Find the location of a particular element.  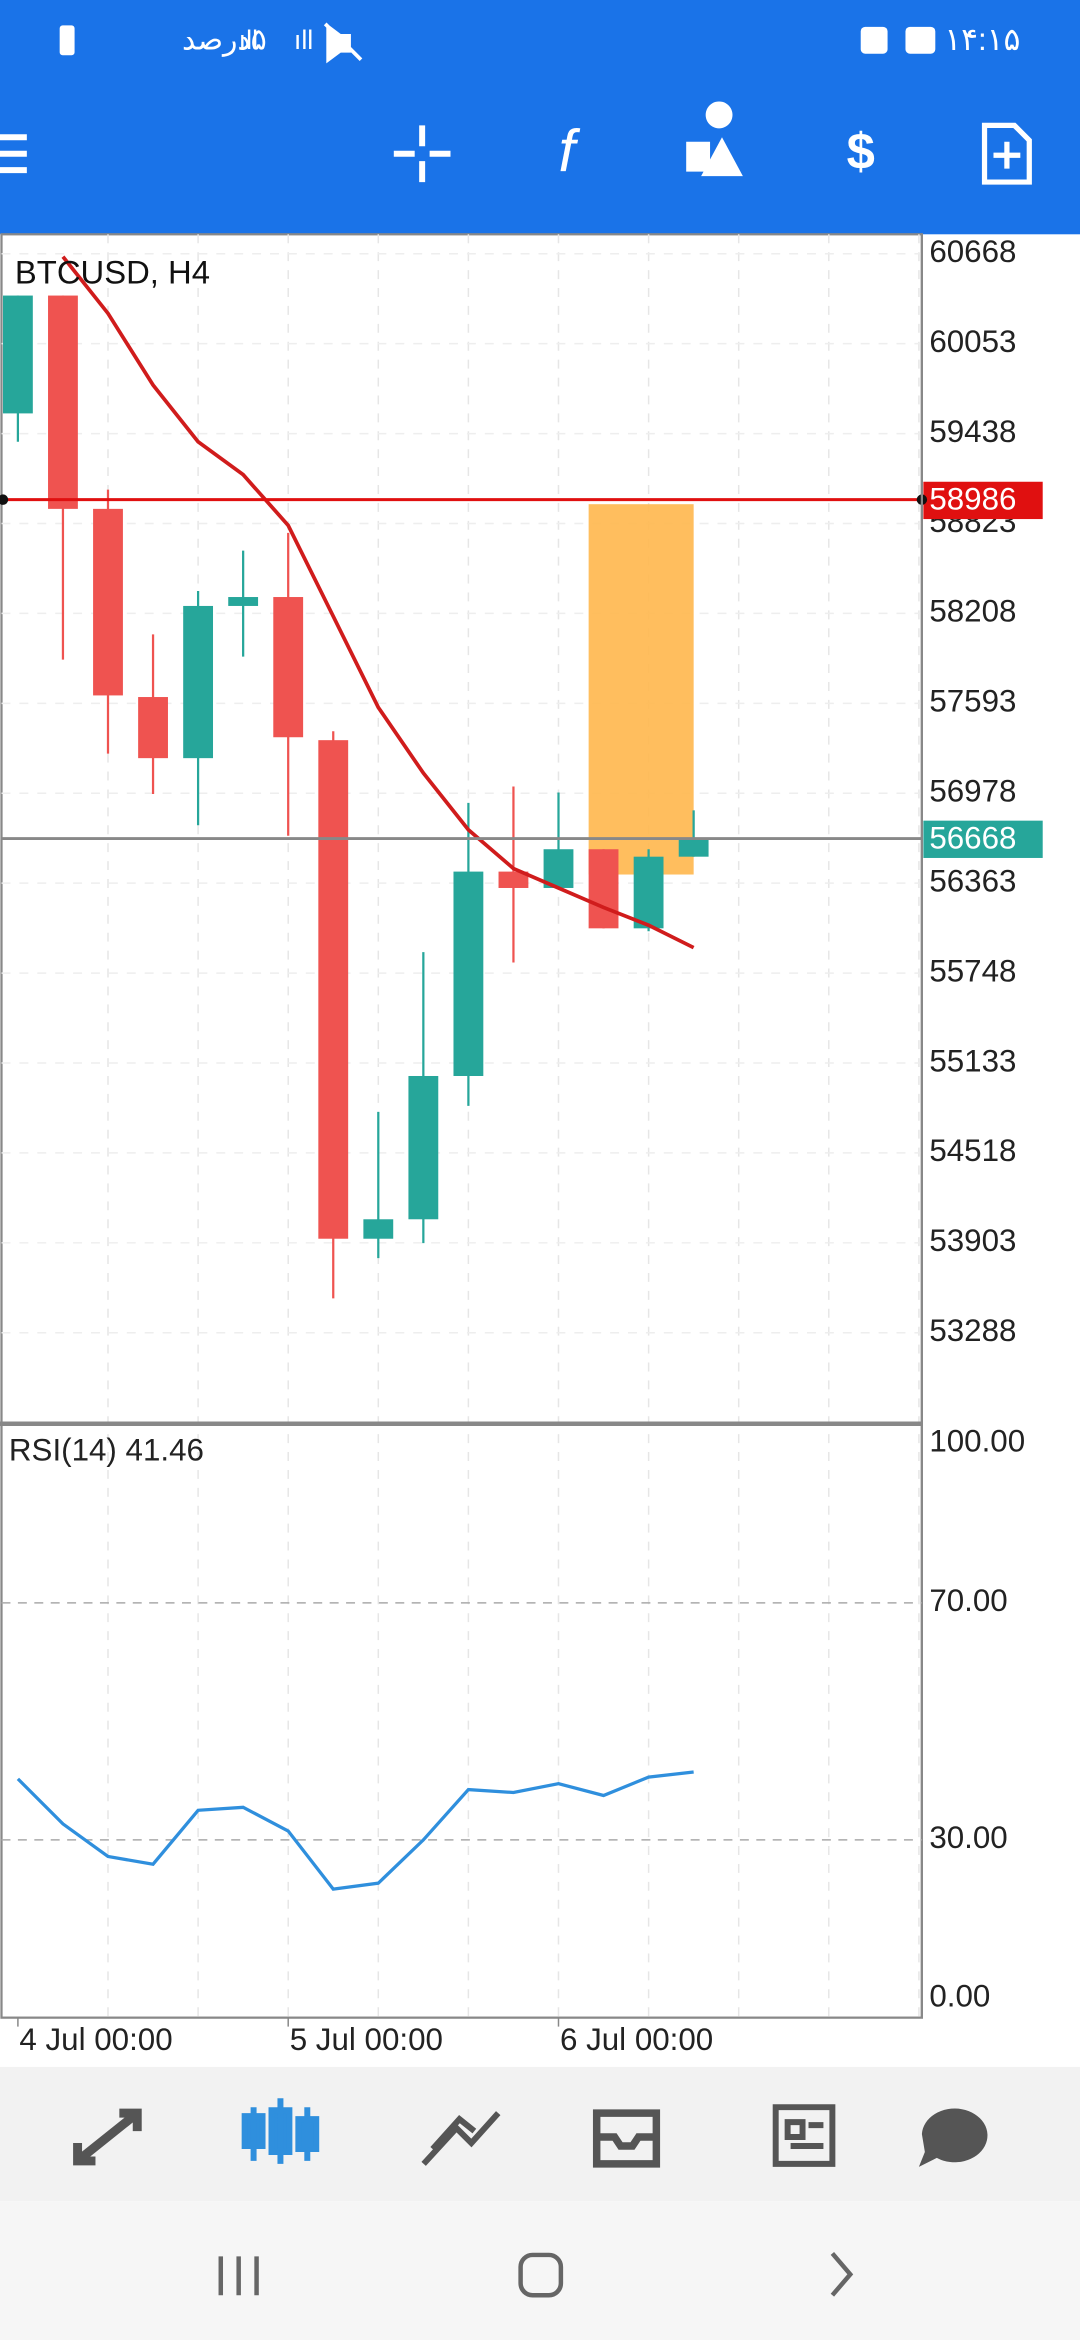

y-tick-label: 54518 is located at coordinates (972, 1150).